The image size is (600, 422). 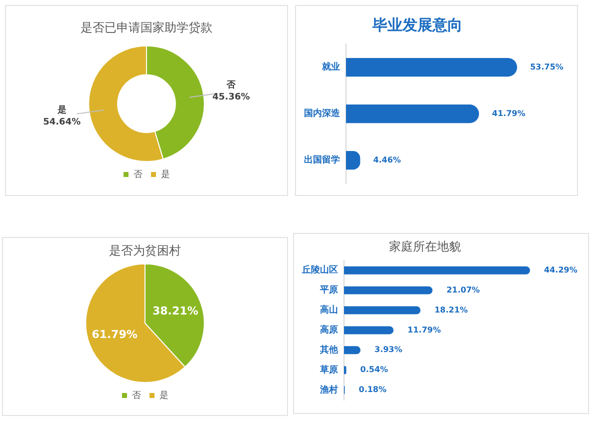 What do you see at coordinates (372, 389) in the screenshot?
I see `data-label: 0.18%` at bounding box center [372, 389].